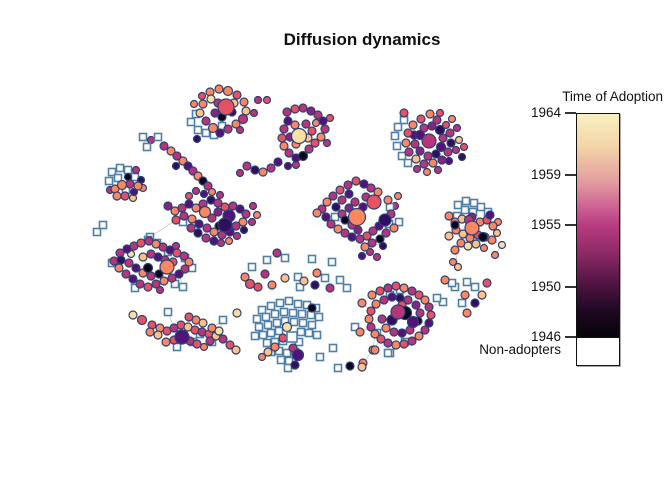 The width and height of the screenshot is (672, 480). Describe the element at coordinates (545, 286) in the screenshot. I see `legend-tick-label: 1950` at that location.